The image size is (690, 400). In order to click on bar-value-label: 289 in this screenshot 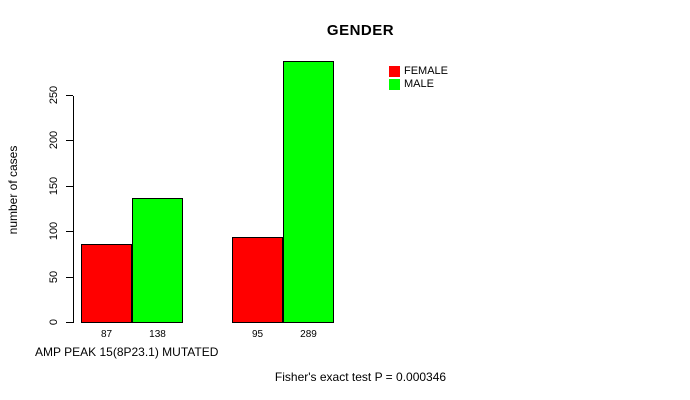, I will do `click(308, 334)`.